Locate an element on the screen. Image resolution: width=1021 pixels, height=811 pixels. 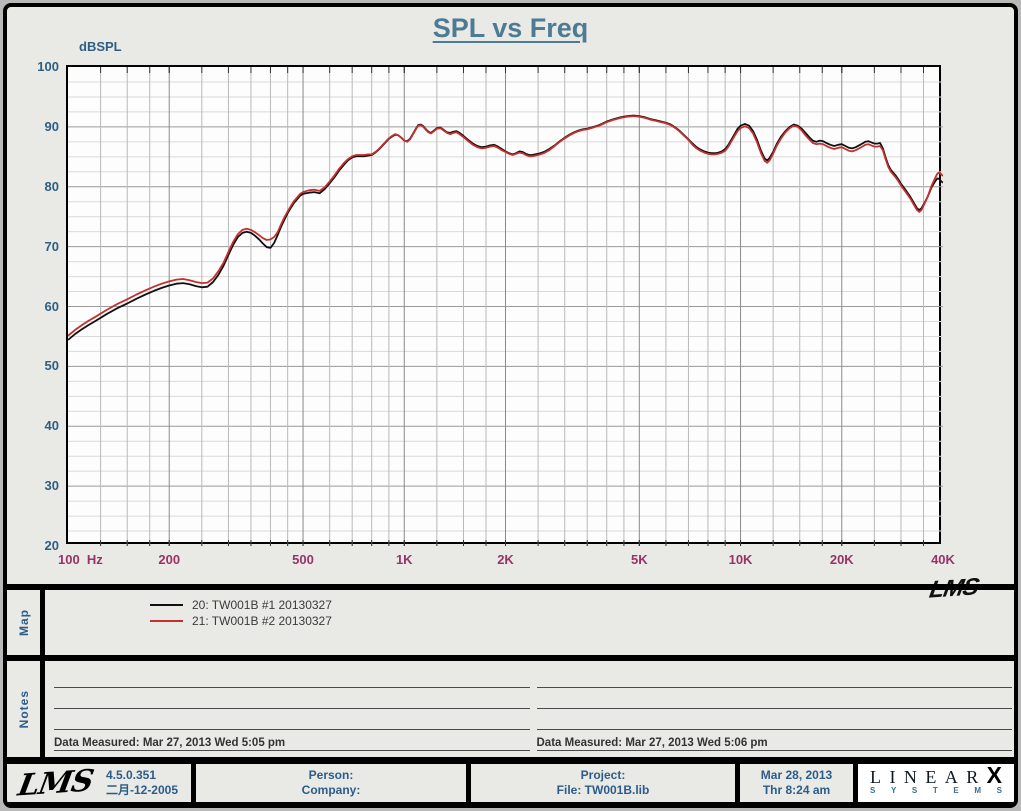
y-tick-label: 60 is located at coordinates (51, 306).